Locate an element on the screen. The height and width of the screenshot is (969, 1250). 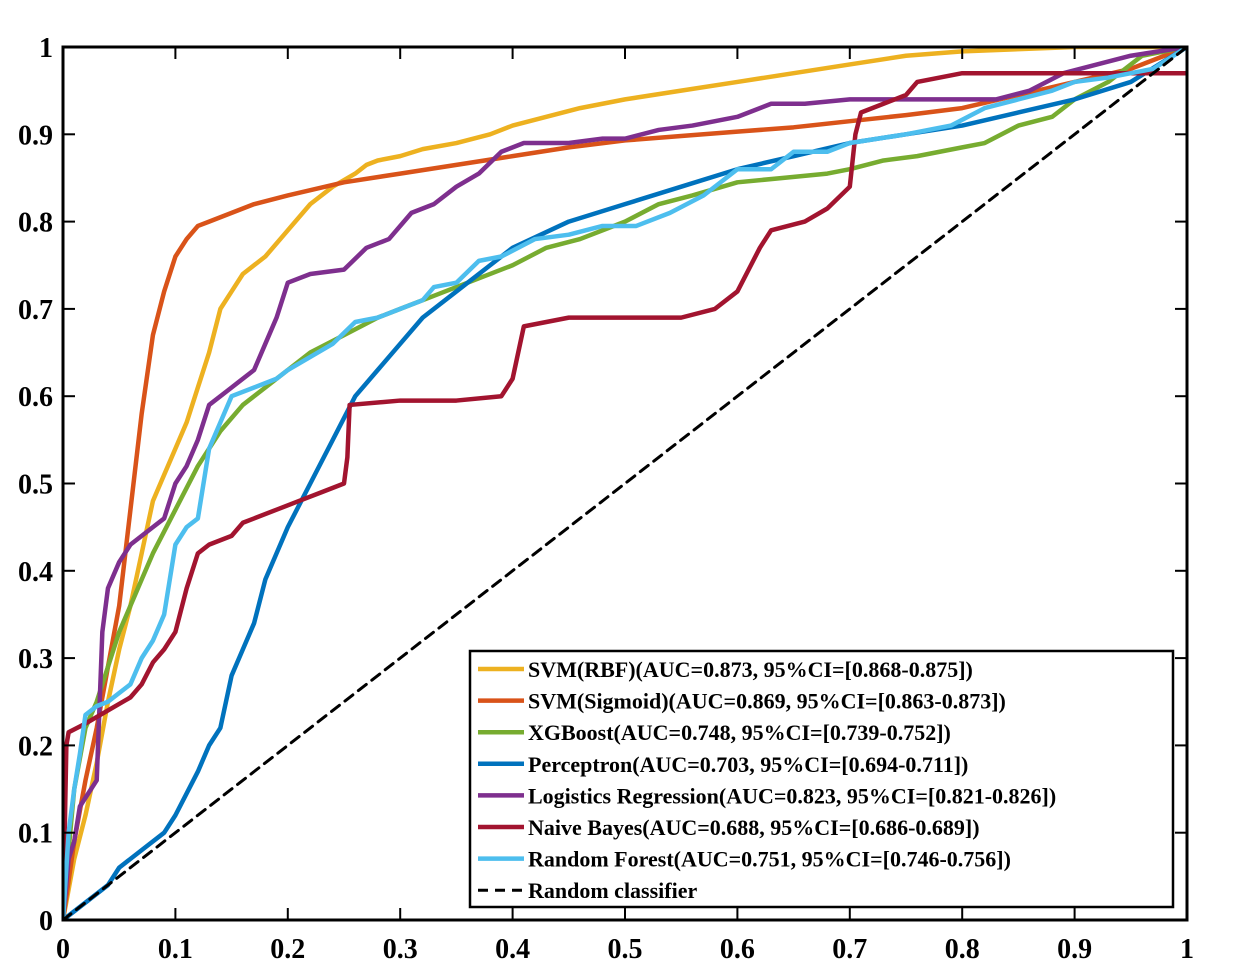
legend-label-xgboost: XGBoost(AUC=0.748, 95%CI=[0.739-0.752]) is located at coordinates (739, 732).